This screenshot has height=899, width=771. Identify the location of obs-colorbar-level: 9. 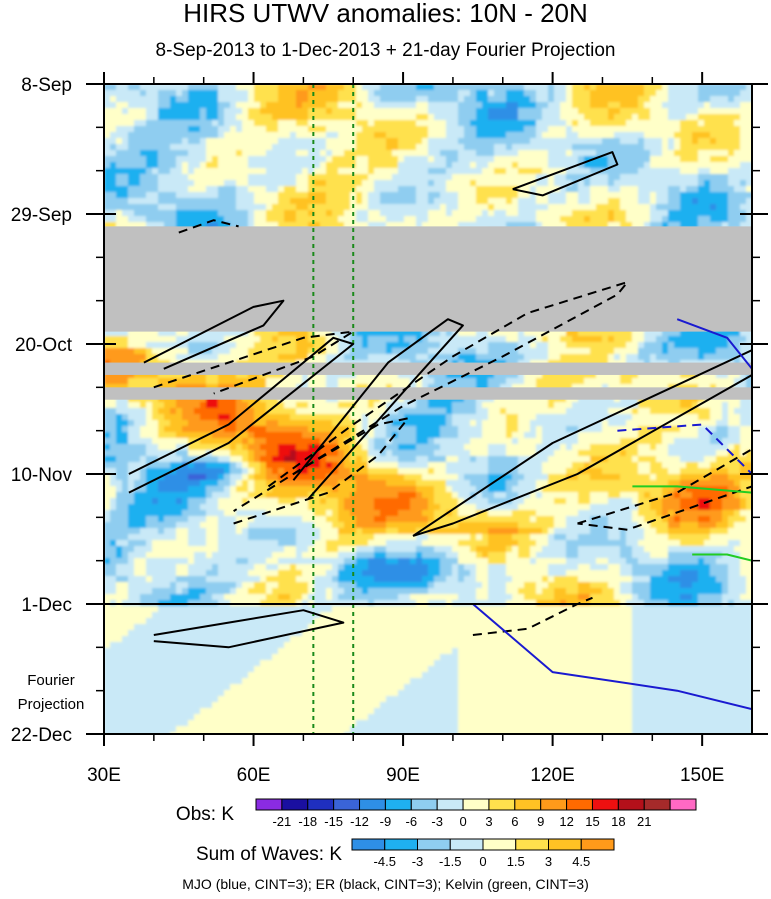
(540, 821).